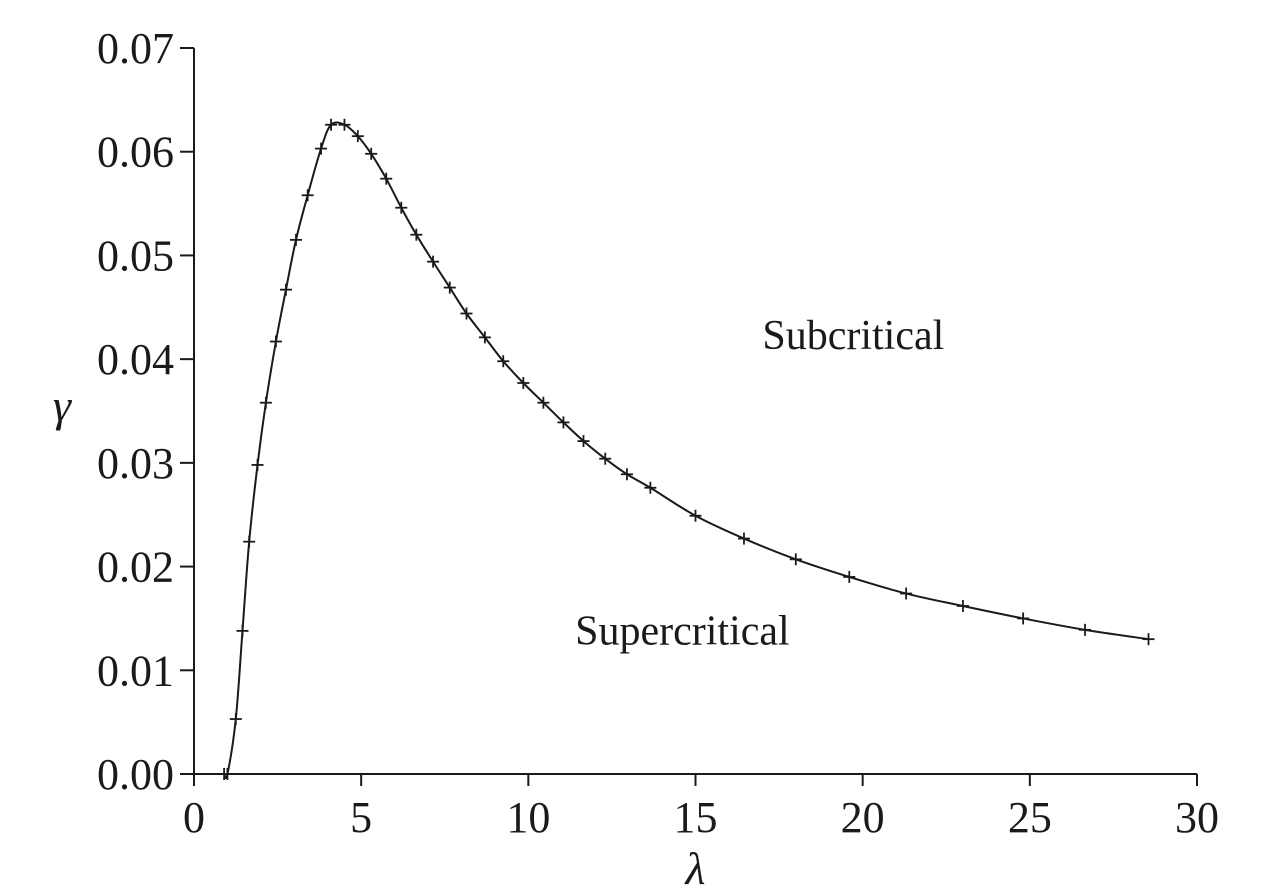  What do you see at coordinates (863, 817) in the screenshot?
I see `x-tick-label: 20` at bounding box center [863, 817].